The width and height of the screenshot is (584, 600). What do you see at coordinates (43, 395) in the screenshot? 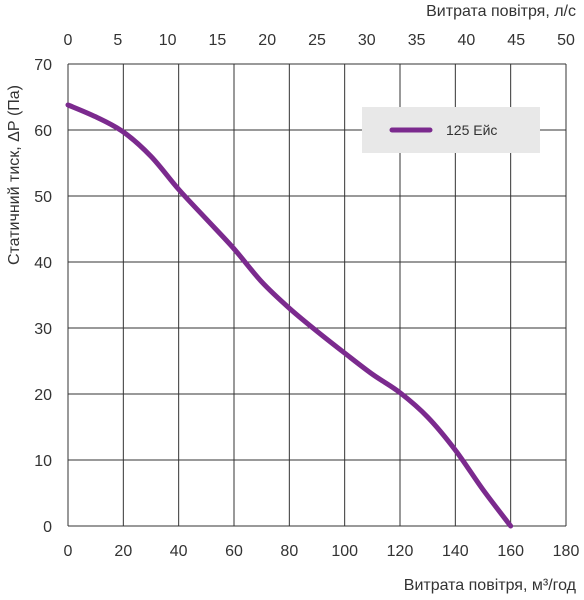
I see `y-tick-label: 20` at bounding box center [43, 395].